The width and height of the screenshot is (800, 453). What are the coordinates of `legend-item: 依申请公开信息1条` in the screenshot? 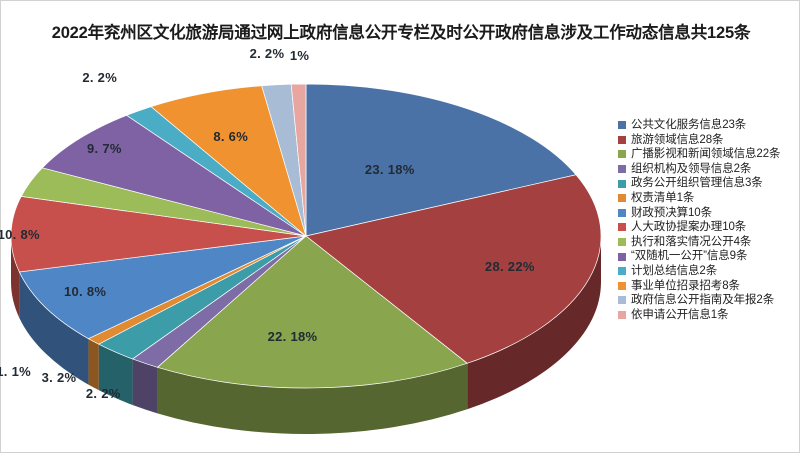 It's located at (709, 315).